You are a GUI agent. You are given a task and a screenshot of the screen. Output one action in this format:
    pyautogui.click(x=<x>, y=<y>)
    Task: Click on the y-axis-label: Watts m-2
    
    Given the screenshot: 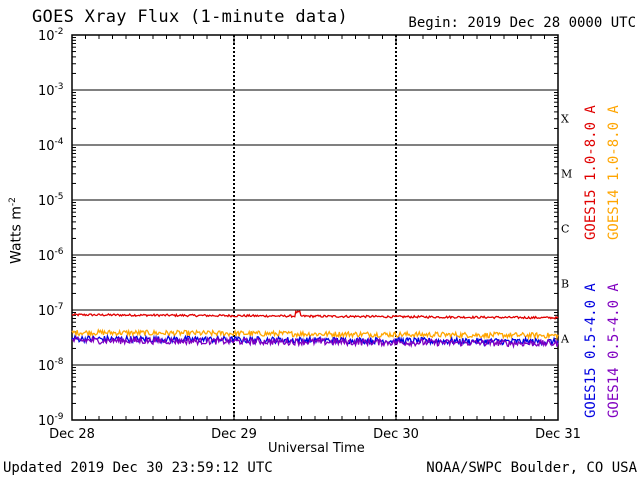 What is the action you would take?
    pyautogui.click(x=16, y=230)
    